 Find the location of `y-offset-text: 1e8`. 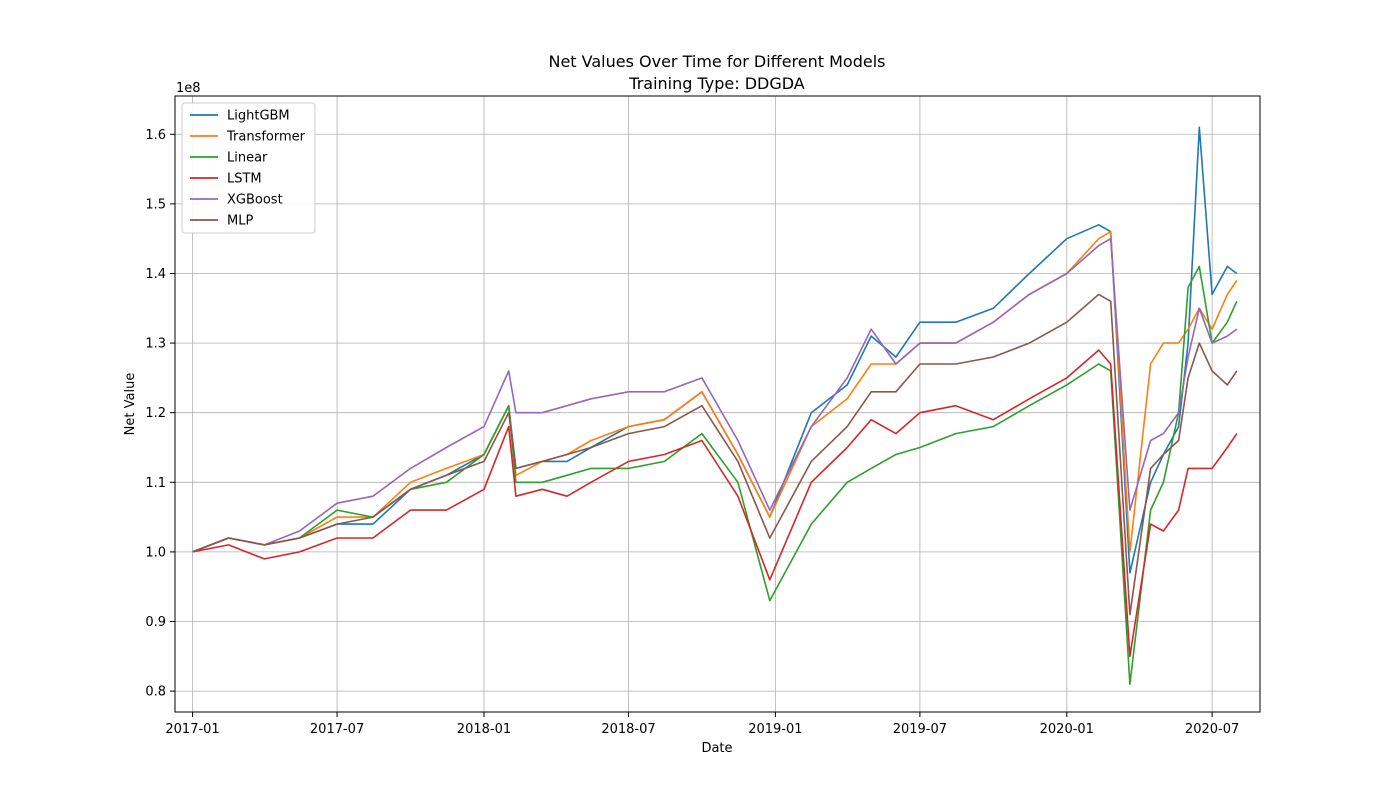

y-offset-text: 1e8 is located at coordinates (188, 88).